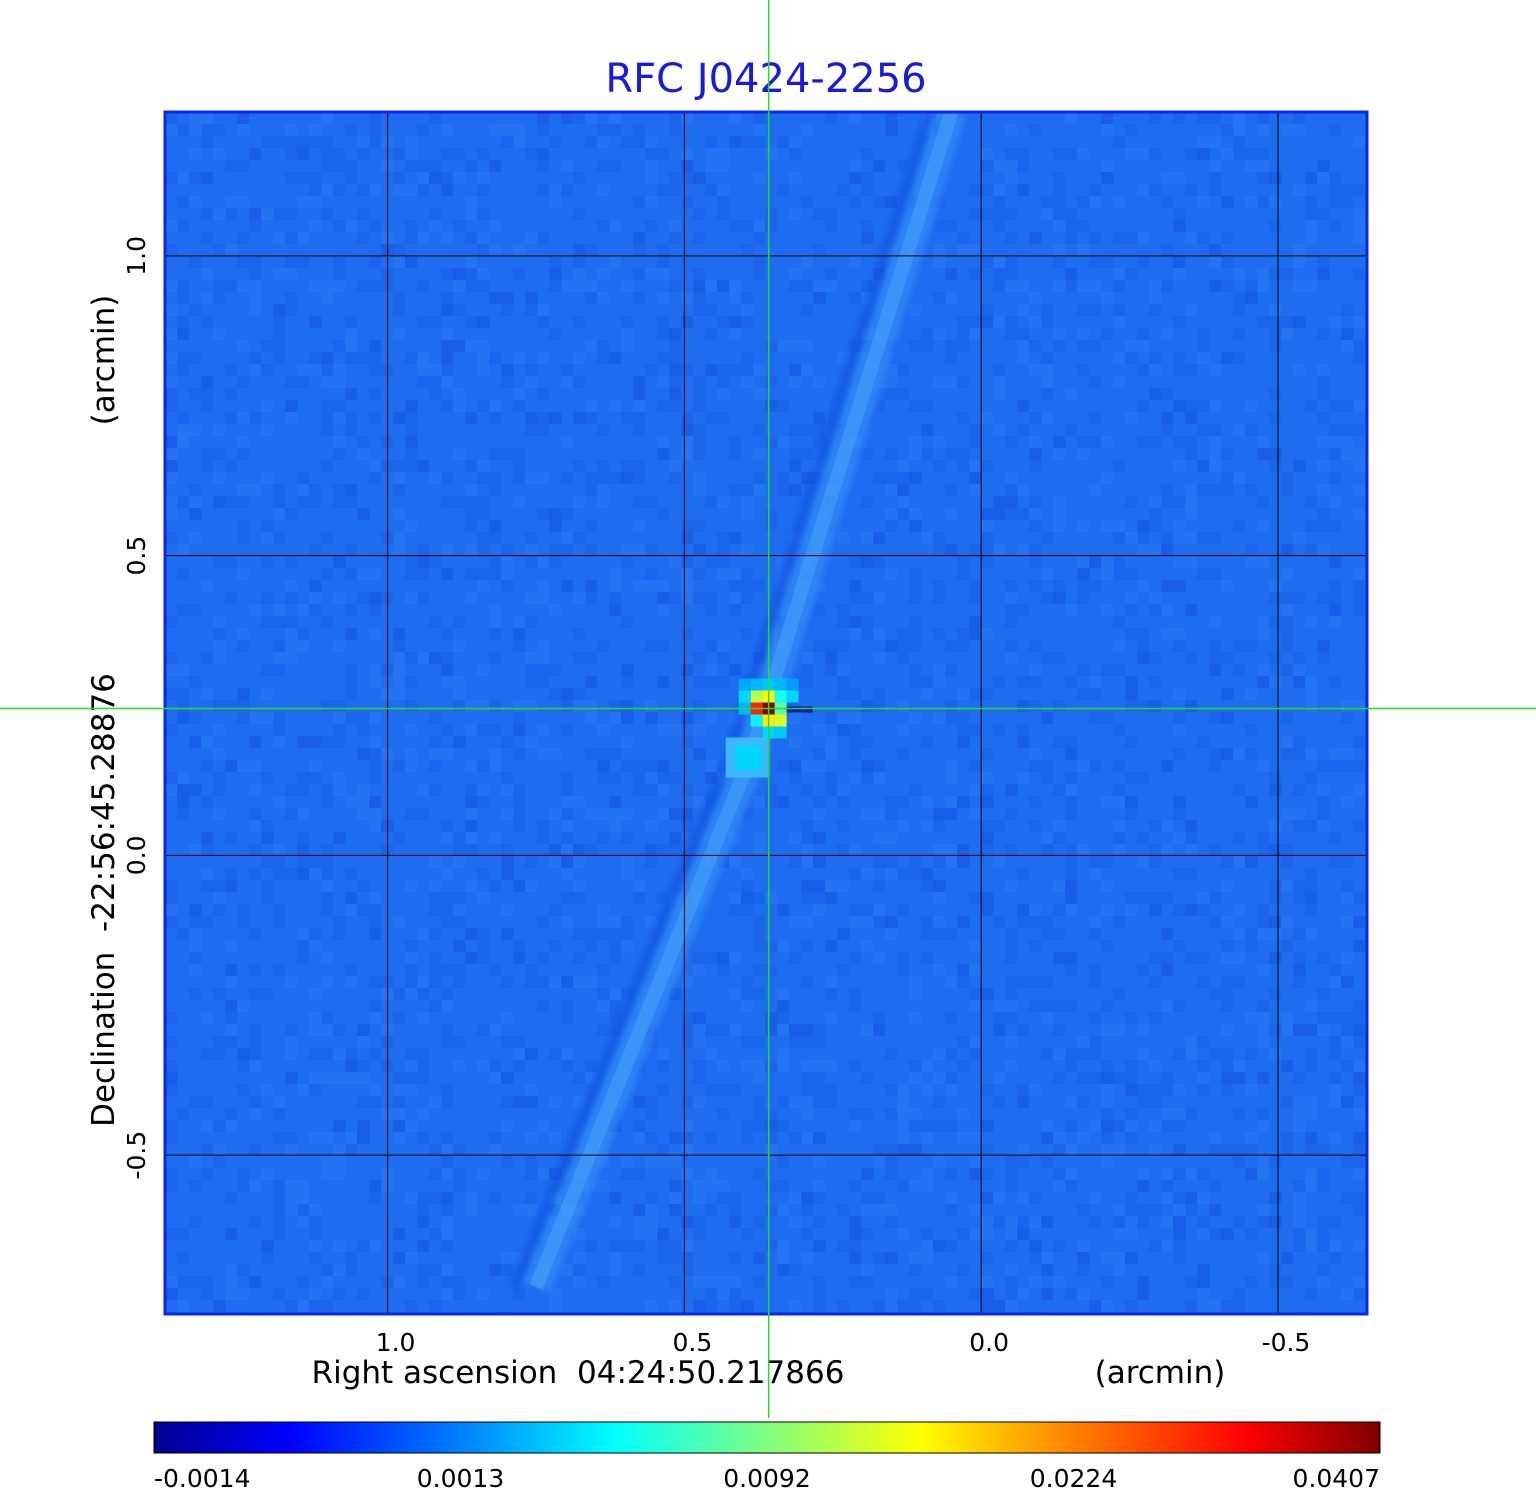 The width and height of the screenshot is (1536, 1511). I want to click on colorbar-tick-label: 0.0407, so click(1336, 1478).